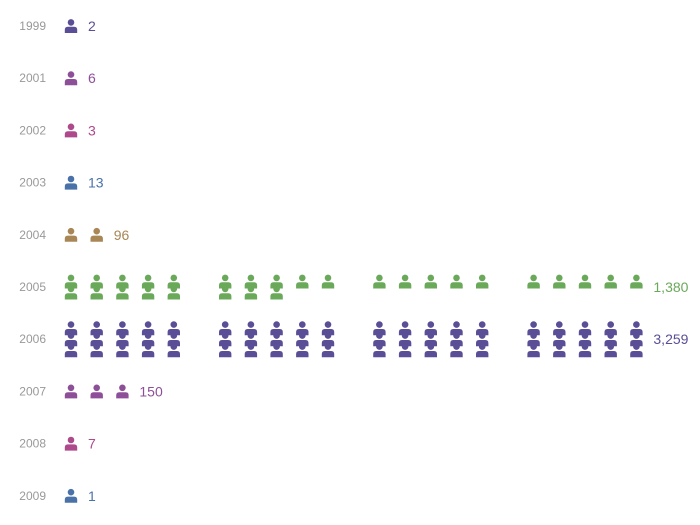  I want to click on value-label: 2, so click(92, 26).